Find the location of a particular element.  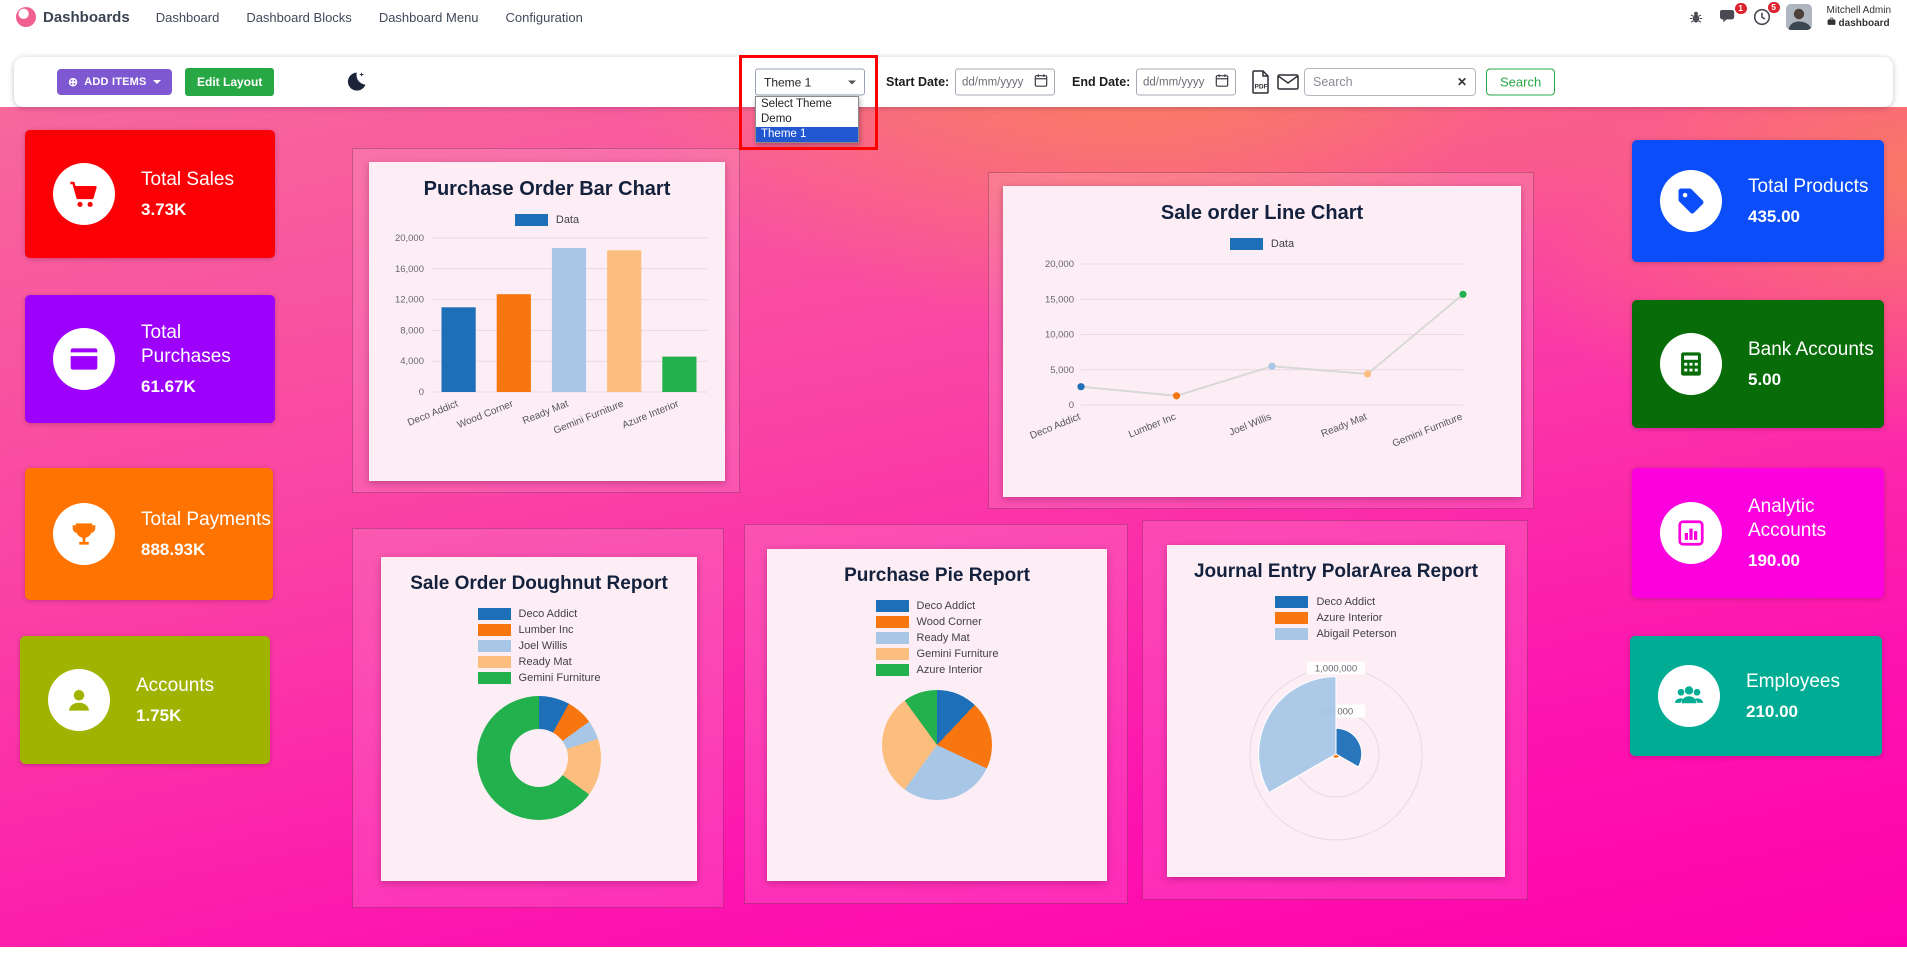

kpi-label: Analytic Accounts is located at coordinates (1787, 518).